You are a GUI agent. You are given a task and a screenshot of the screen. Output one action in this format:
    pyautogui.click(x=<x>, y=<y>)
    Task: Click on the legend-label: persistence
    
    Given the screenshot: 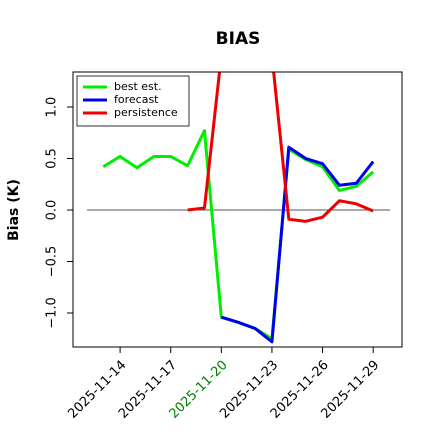 What is the action you would take?
    pyautogui.click(x=146, y=112)
    